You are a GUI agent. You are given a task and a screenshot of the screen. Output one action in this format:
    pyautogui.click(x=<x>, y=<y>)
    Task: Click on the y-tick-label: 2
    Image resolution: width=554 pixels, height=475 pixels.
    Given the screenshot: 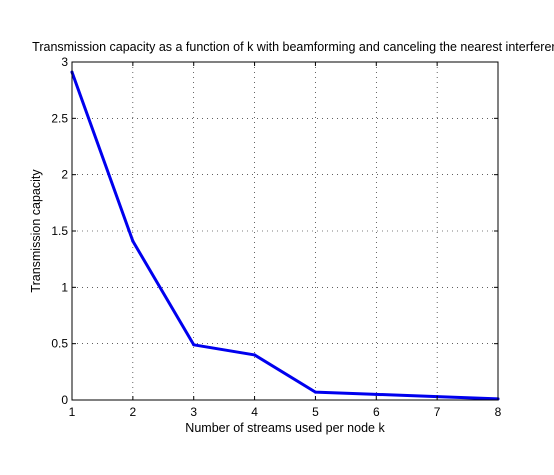 What is the action you would take?
    pyautogui.click(x=64, y=175)
    